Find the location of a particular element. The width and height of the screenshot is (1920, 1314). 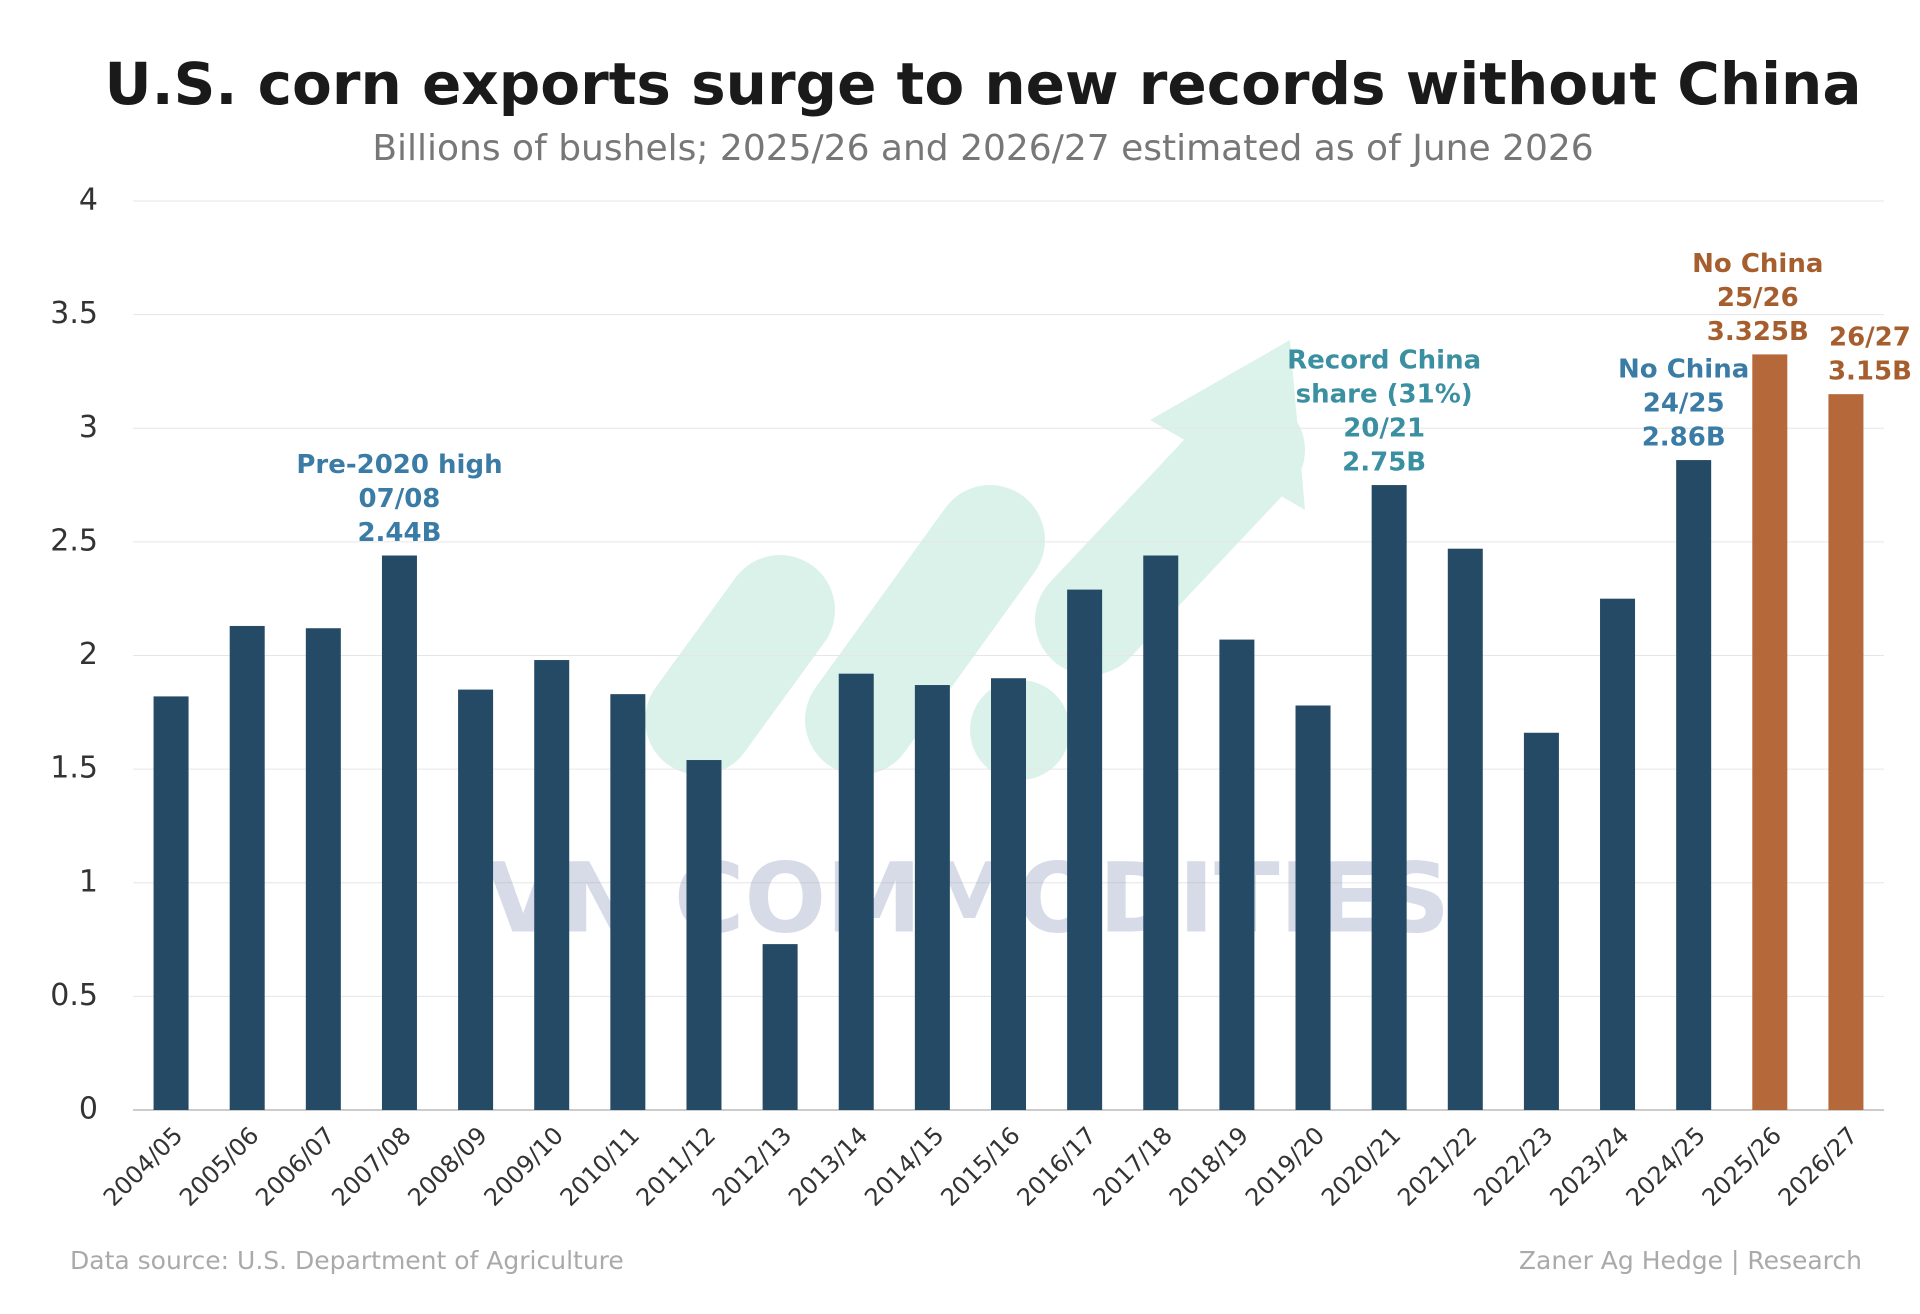

y-tick-label: 2 is located at coordinates (88, 654).